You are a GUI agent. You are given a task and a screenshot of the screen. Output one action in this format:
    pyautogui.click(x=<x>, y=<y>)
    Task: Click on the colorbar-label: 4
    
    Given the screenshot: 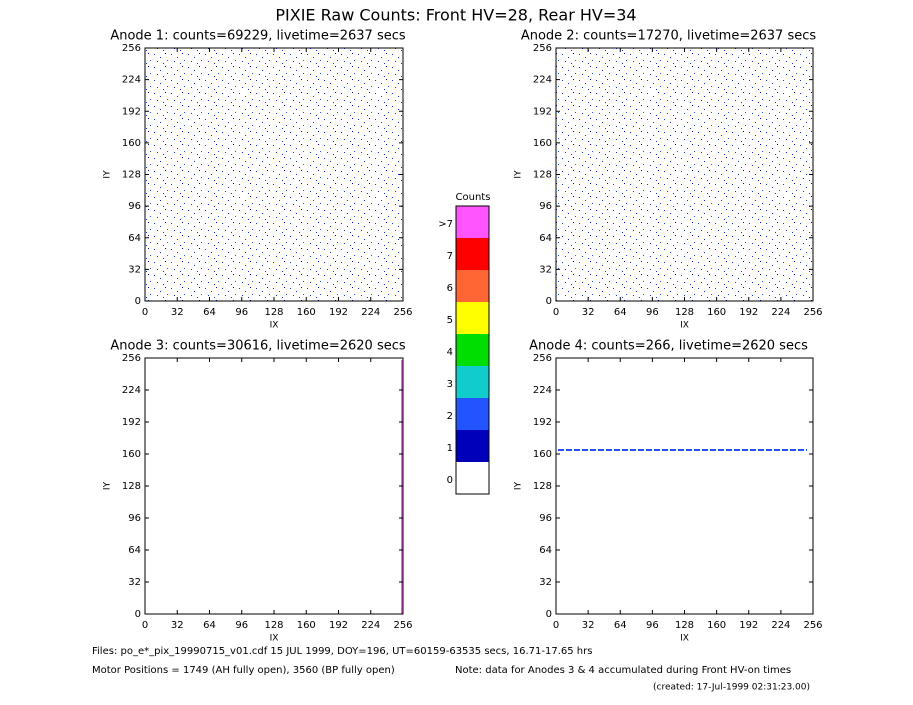 What is the action you would take?
    pyautogui.click(x=450, y=352)
    